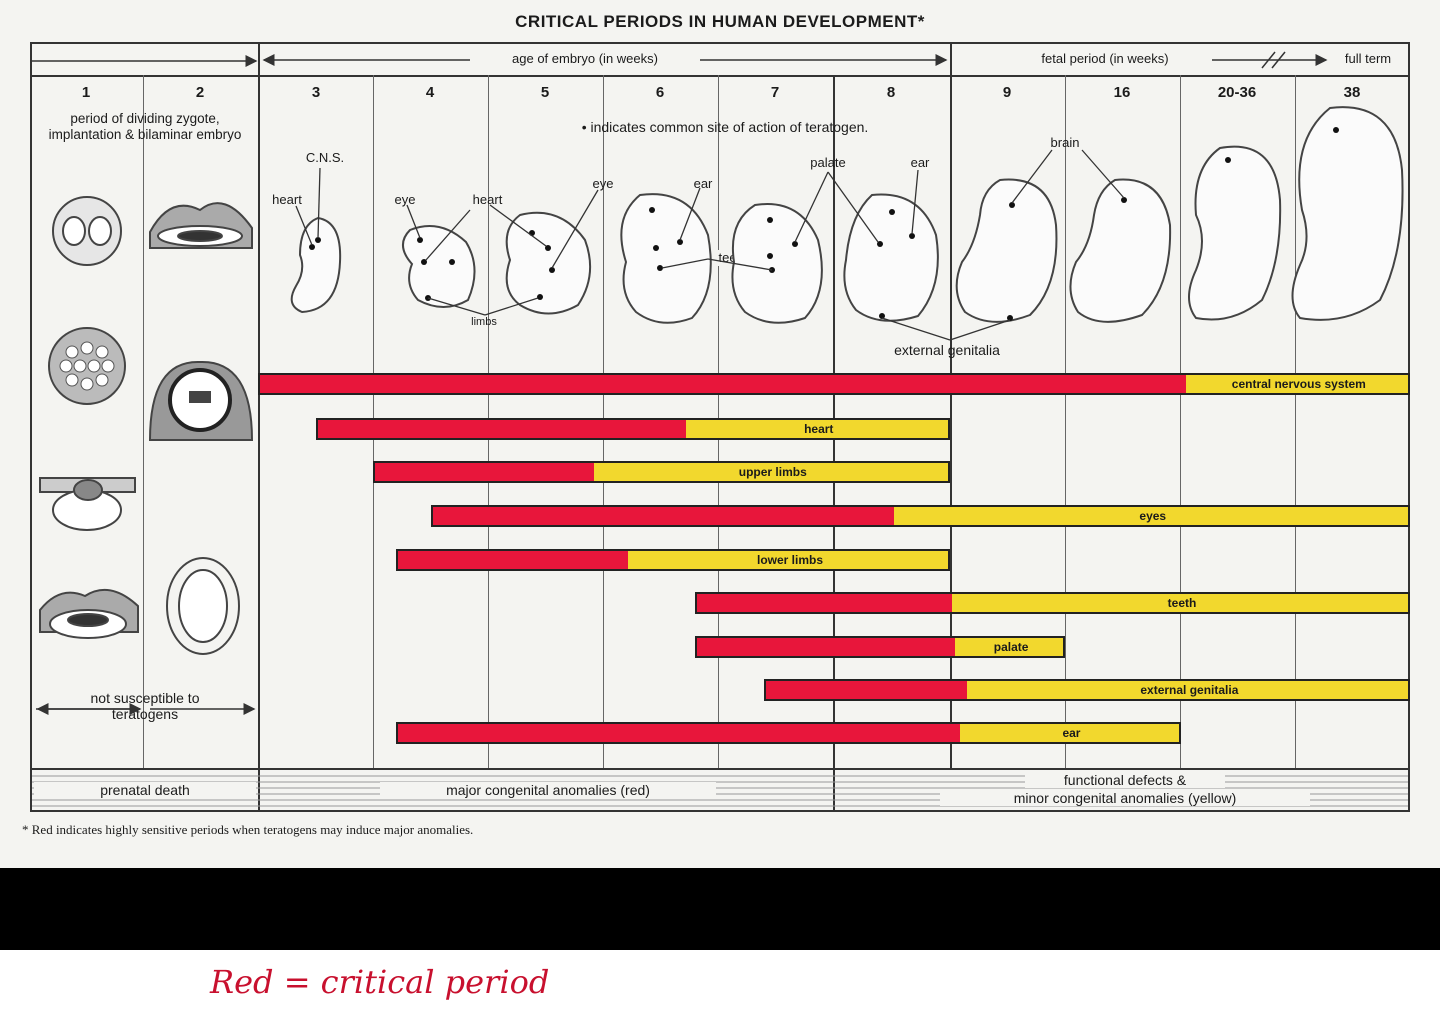 The image size is (1440, 1025). I want to click on bar-eyes: eyes, so click(920, 516).